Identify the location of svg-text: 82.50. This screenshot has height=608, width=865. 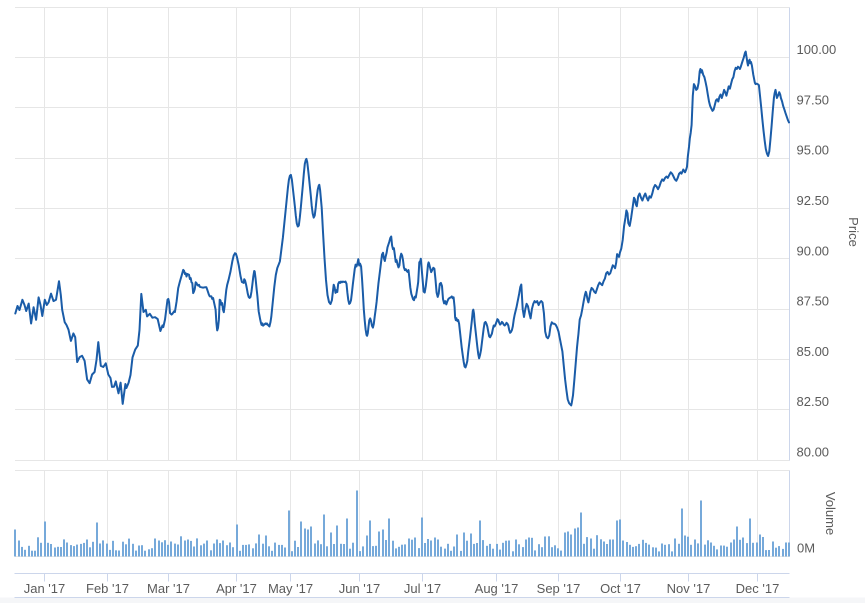
(813, 401).